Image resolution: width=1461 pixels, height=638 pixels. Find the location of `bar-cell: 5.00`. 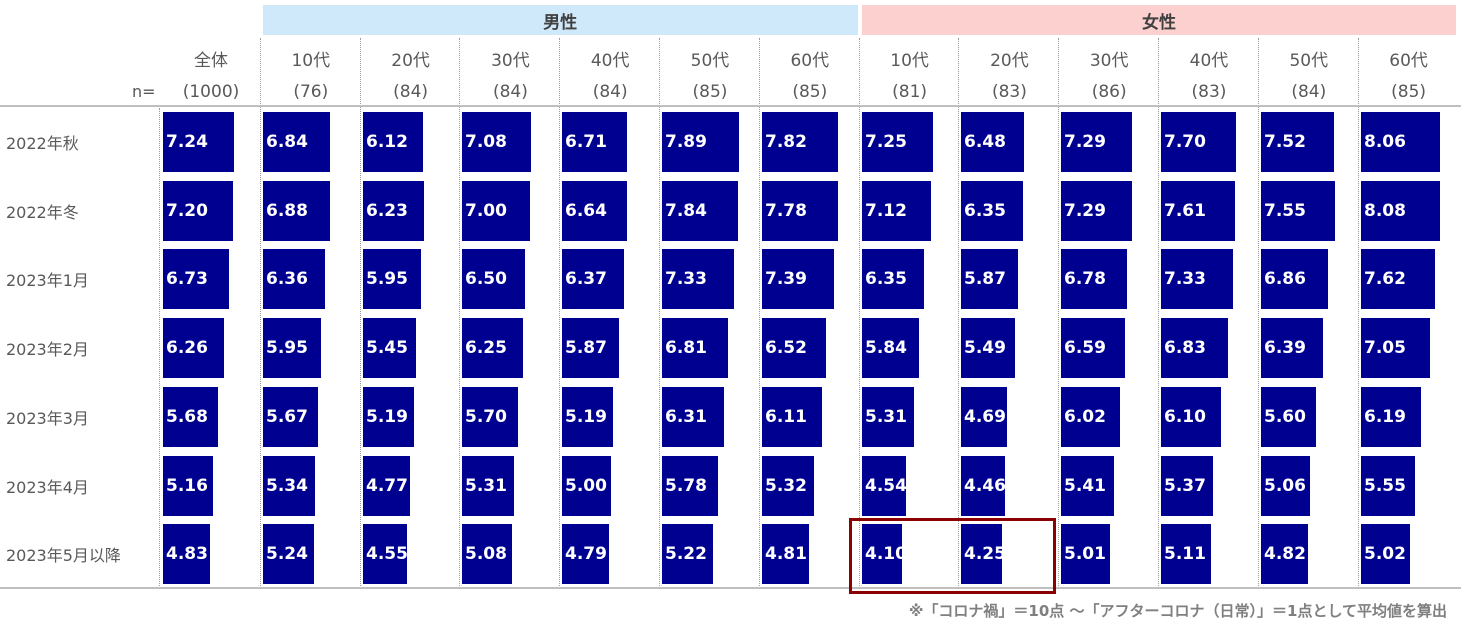

bar-cell: 5.00 is located at coordinates (586, 486).